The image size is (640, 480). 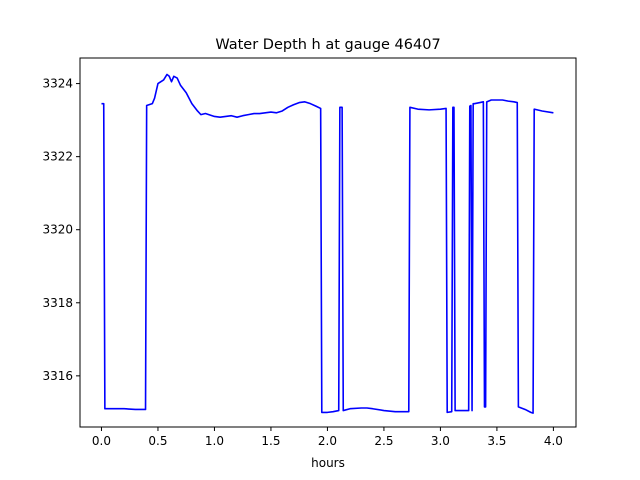 What do you see at coordinates (553, 441) in the screenshot?
I see `x-tick-label: 4.0` at bounding box center [553, 441].